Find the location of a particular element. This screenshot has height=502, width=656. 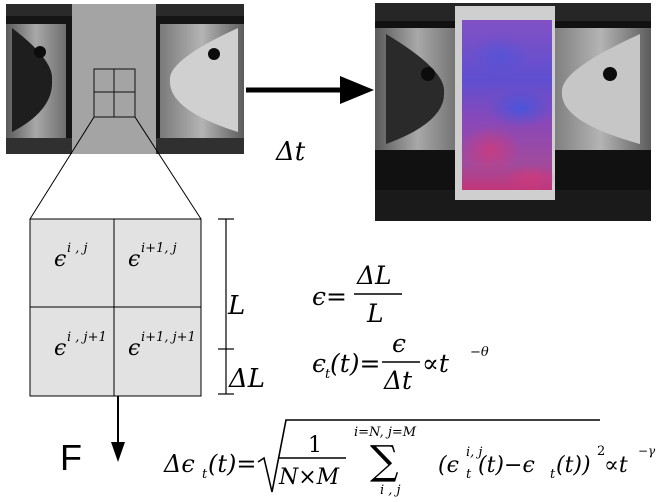

svg-text: Δt is located at coordinates (398, 380).